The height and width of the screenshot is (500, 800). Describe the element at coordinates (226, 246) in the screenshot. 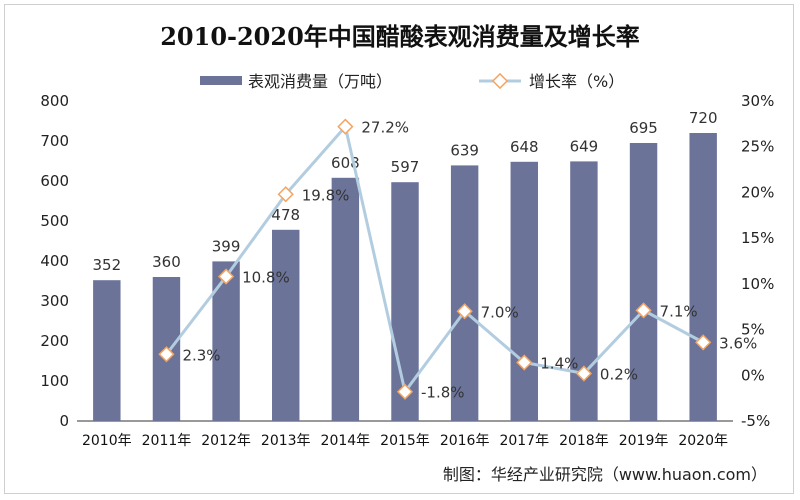

I see `bar-value-label: 399` at that location.